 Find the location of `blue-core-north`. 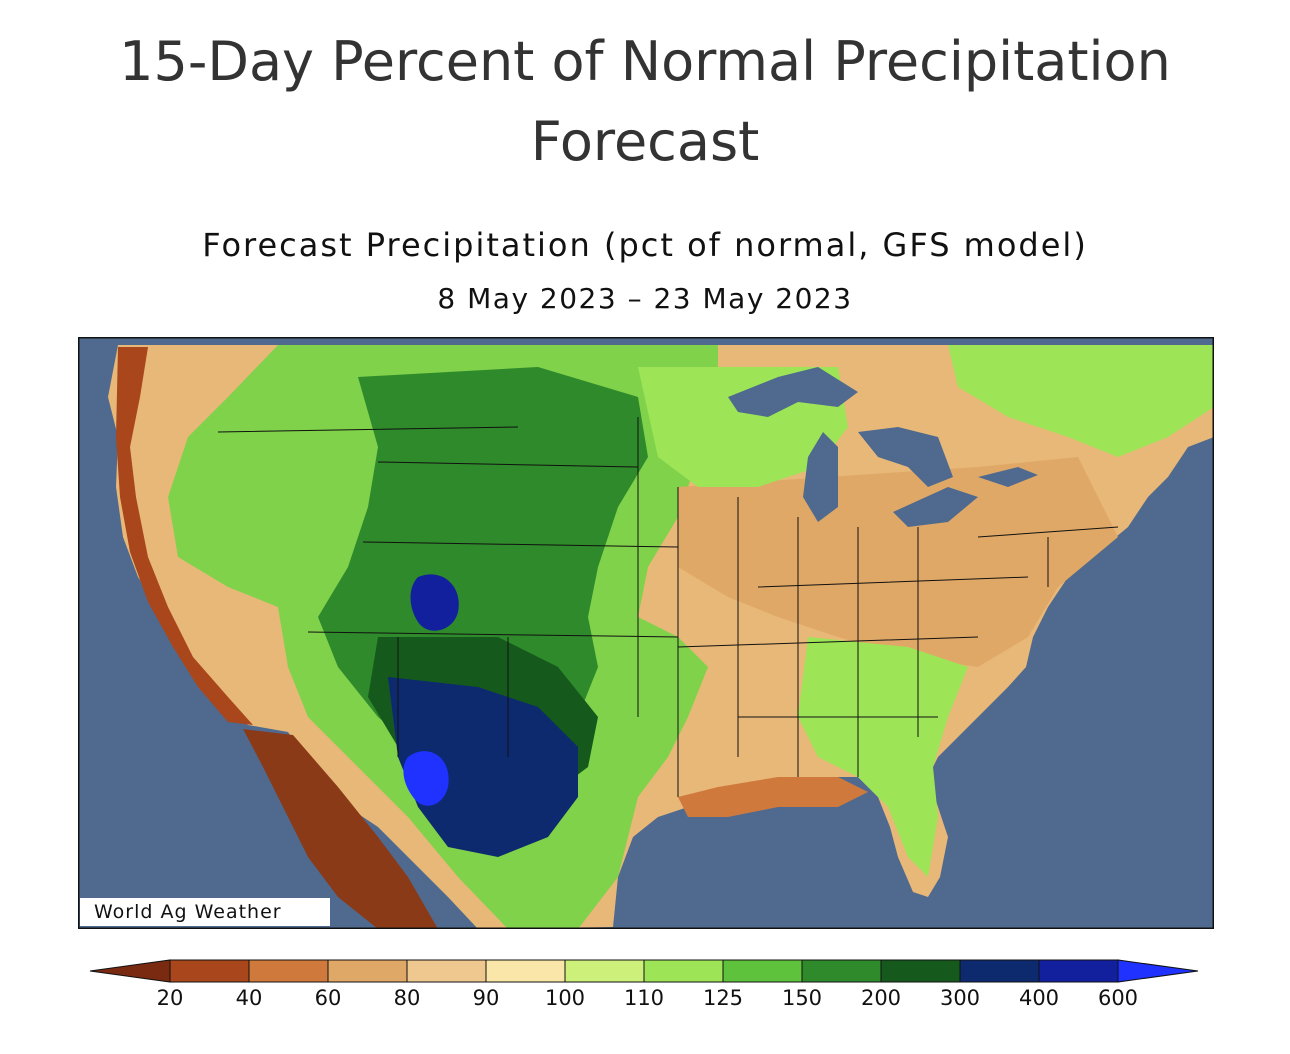

blue-core-north is located at coordinates (434, 602).